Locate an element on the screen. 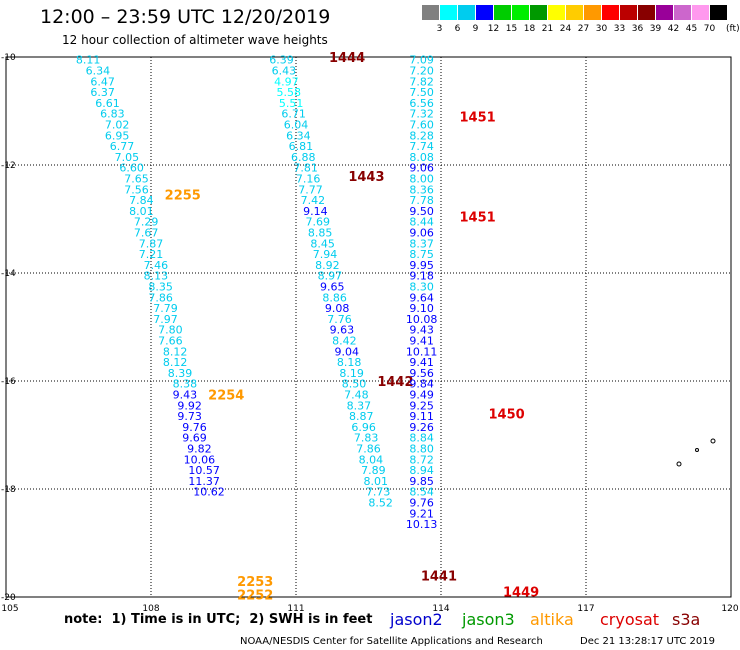  wave-height-value: 8.97 is located at coordinates (330, 276).